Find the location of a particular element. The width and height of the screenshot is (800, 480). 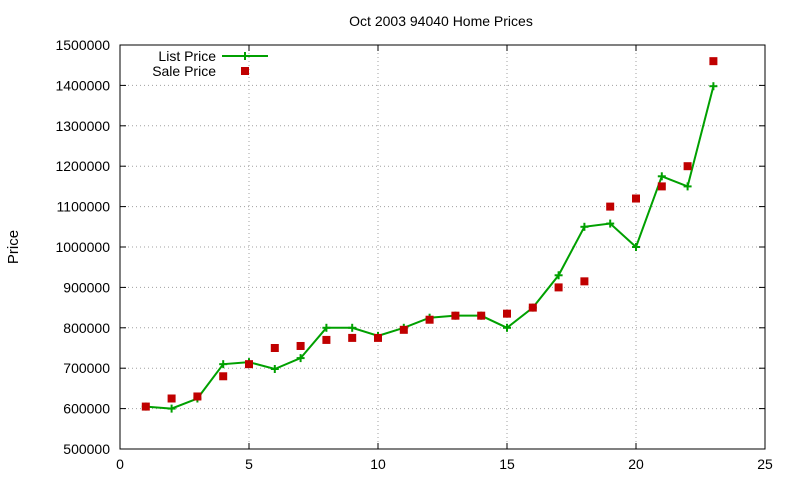

y-tick-label: 1000000 is located at coordinates (82, 247).